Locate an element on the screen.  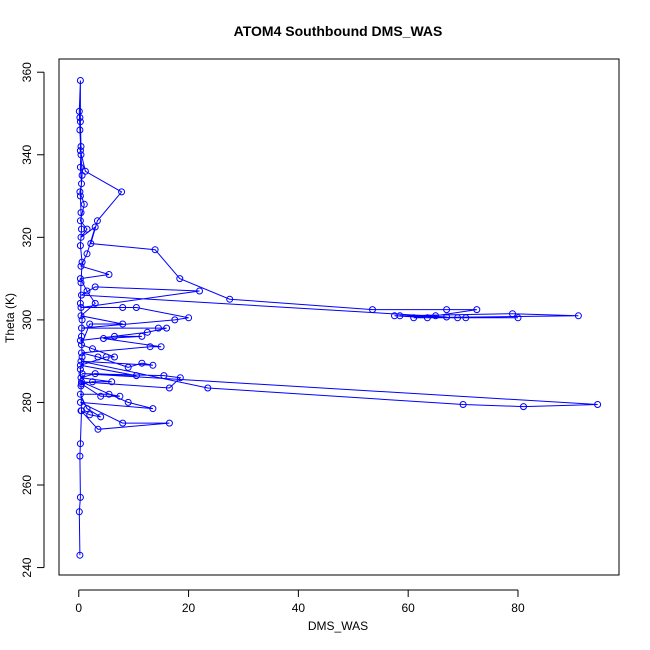
y-tick-label: 340 is located at coordinates (27, 154).